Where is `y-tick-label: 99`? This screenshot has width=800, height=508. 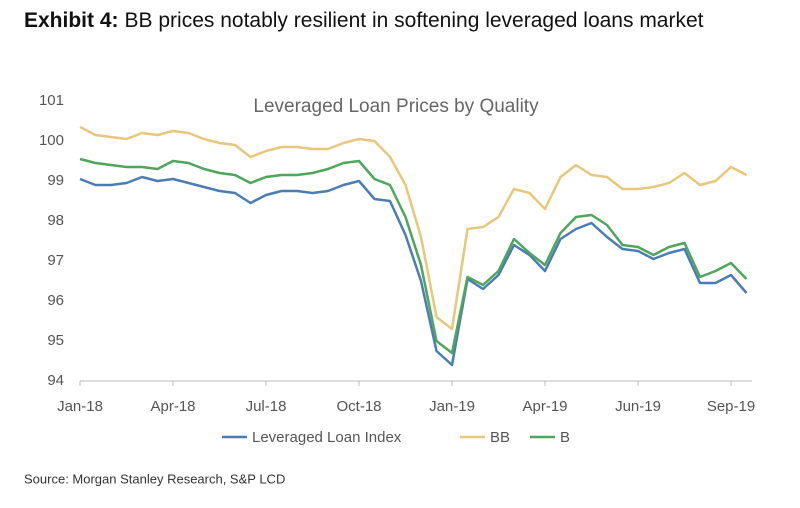 y-tick-label: 99 is located at coordinates (55, 180).